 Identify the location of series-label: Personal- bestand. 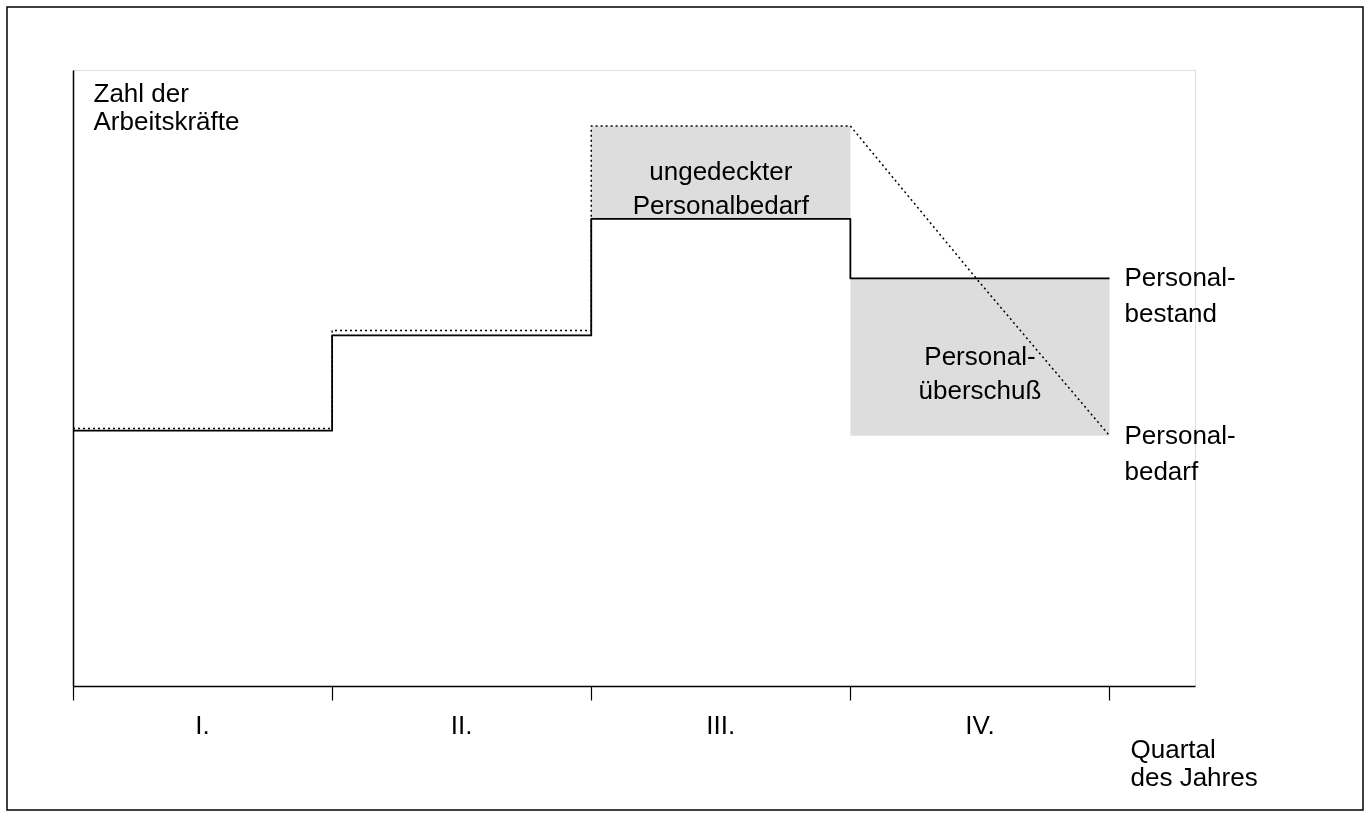
(1180, 295).